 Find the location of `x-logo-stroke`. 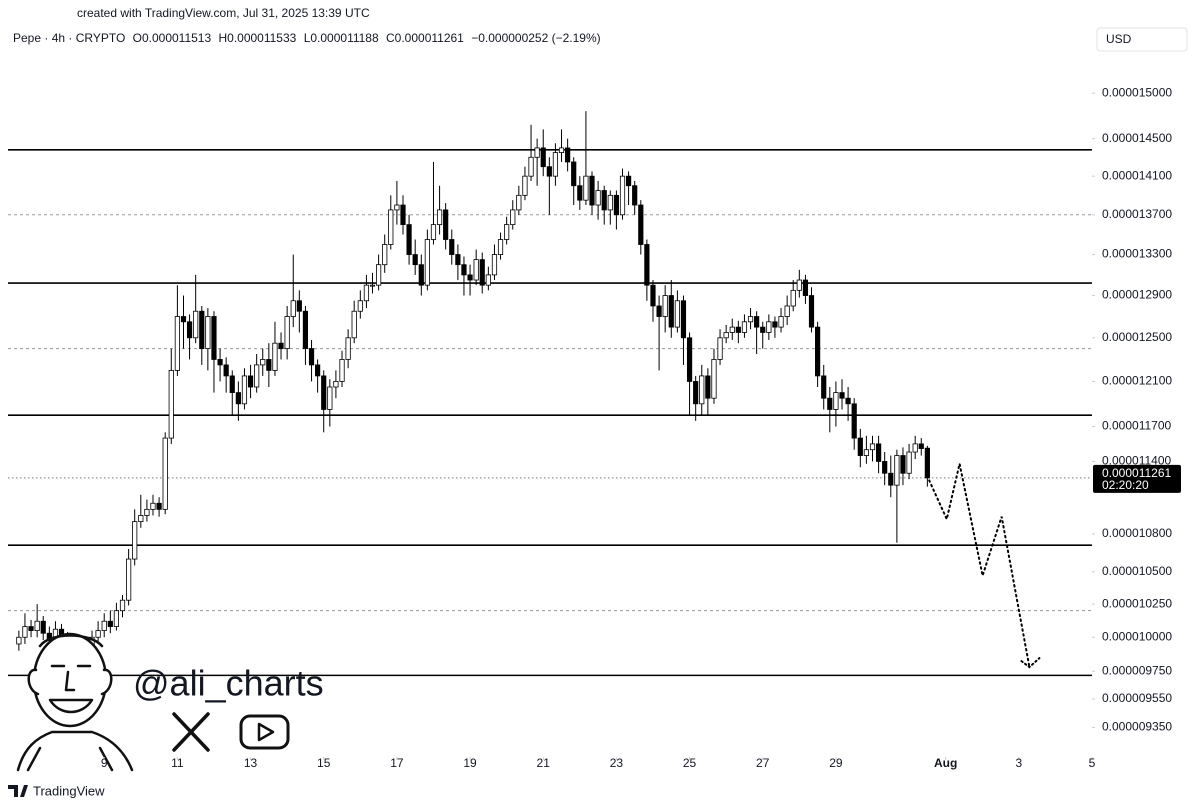

x-logo-stroke is located at coordinates (191, 732).